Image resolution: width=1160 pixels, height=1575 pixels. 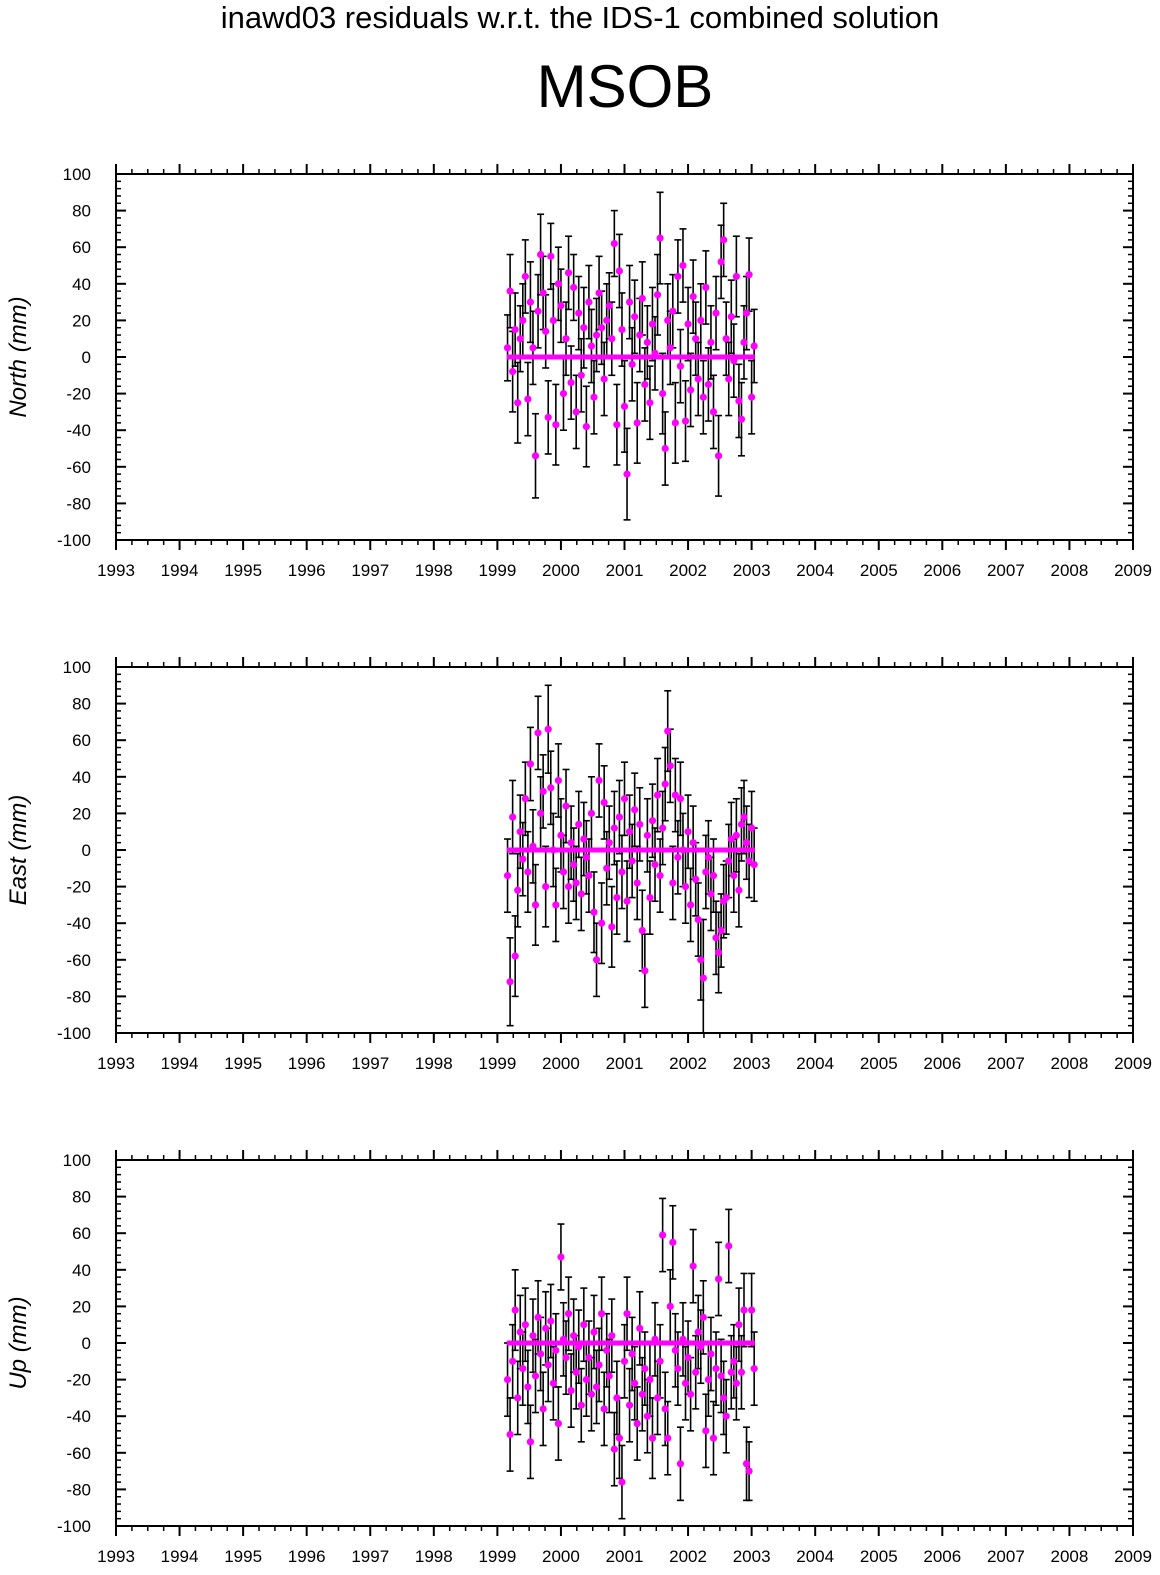 What do you see at coordinates (81, 740) in the screenshot?
I see `y-tick-label: 60` at bounding box center [81, 740].